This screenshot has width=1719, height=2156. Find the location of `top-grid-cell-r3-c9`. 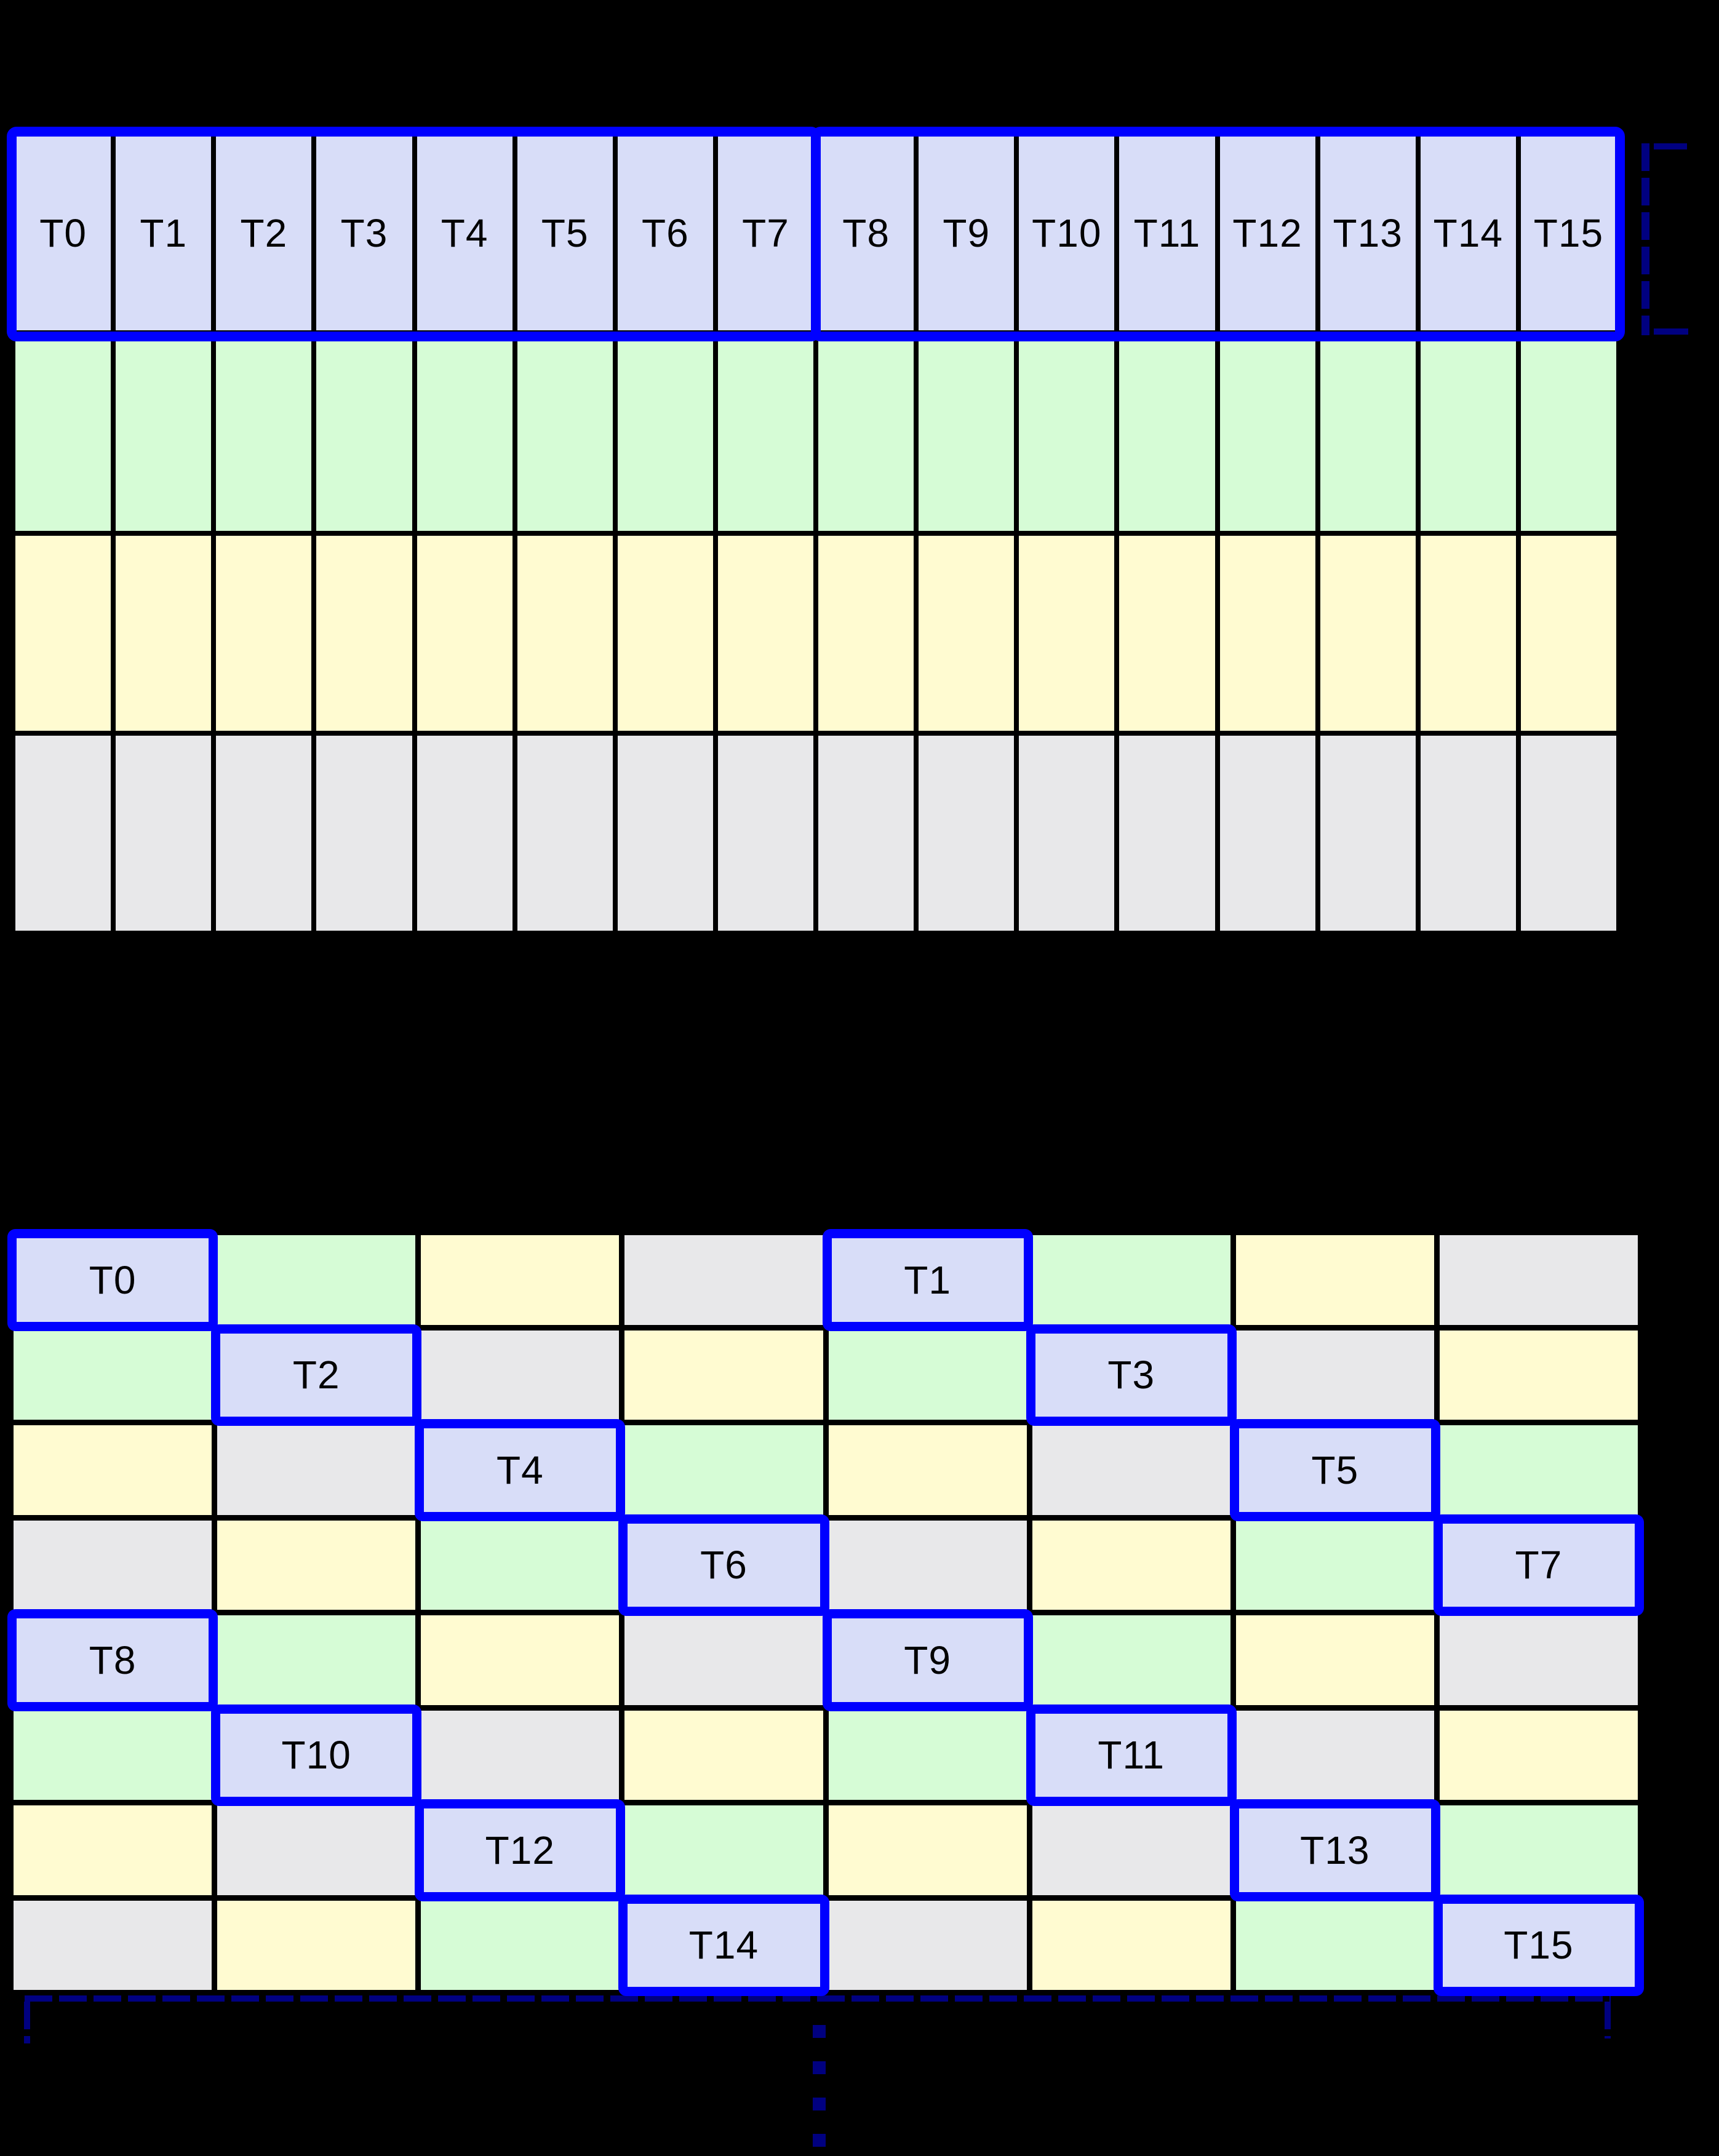

top-grid-cell-r3-c9 is located at coordinates (967, 833).